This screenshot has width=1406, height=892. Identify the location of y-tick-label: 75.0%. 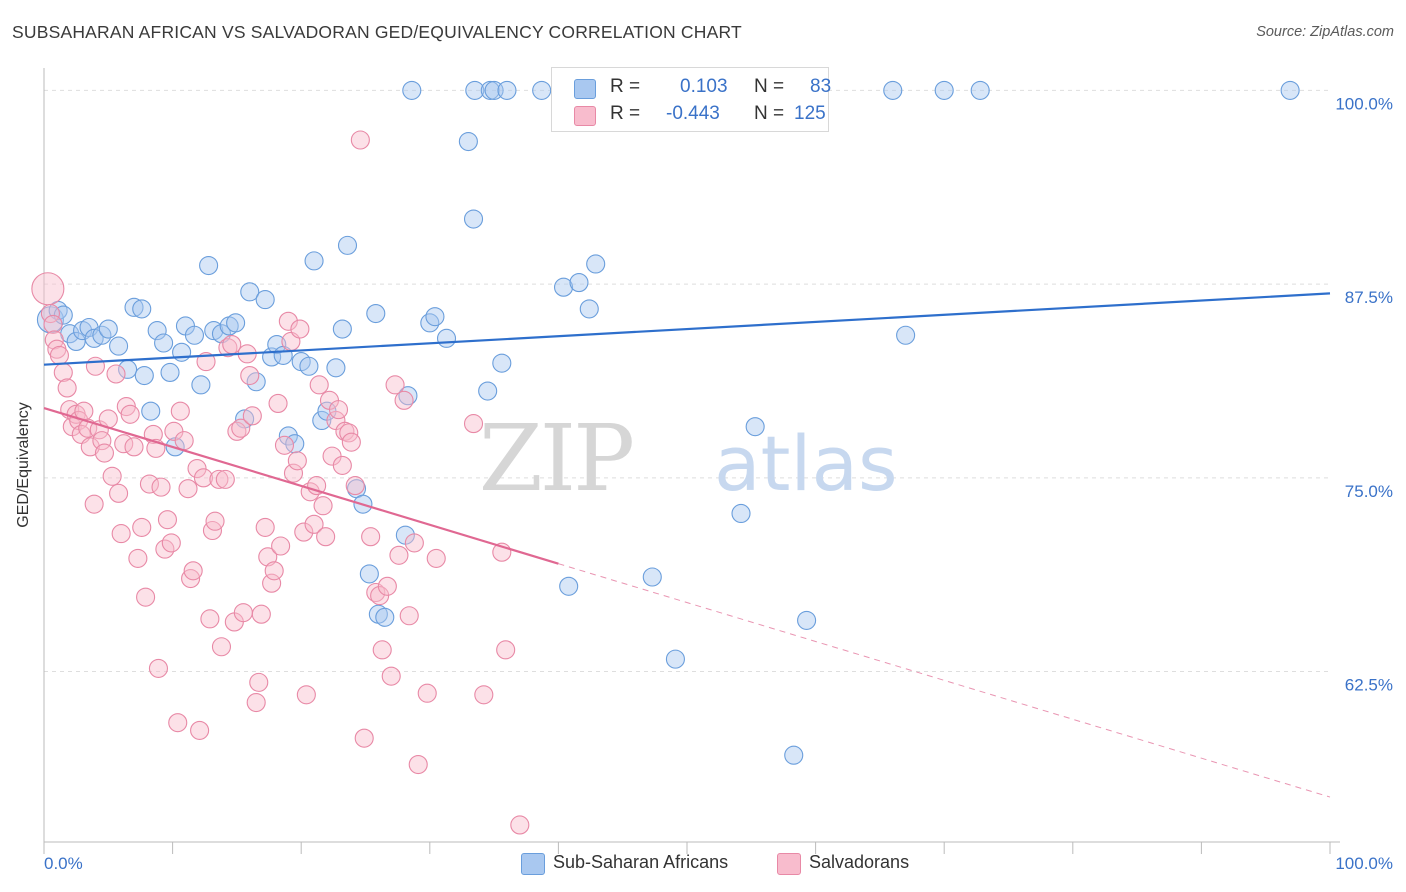
(1369, 491).